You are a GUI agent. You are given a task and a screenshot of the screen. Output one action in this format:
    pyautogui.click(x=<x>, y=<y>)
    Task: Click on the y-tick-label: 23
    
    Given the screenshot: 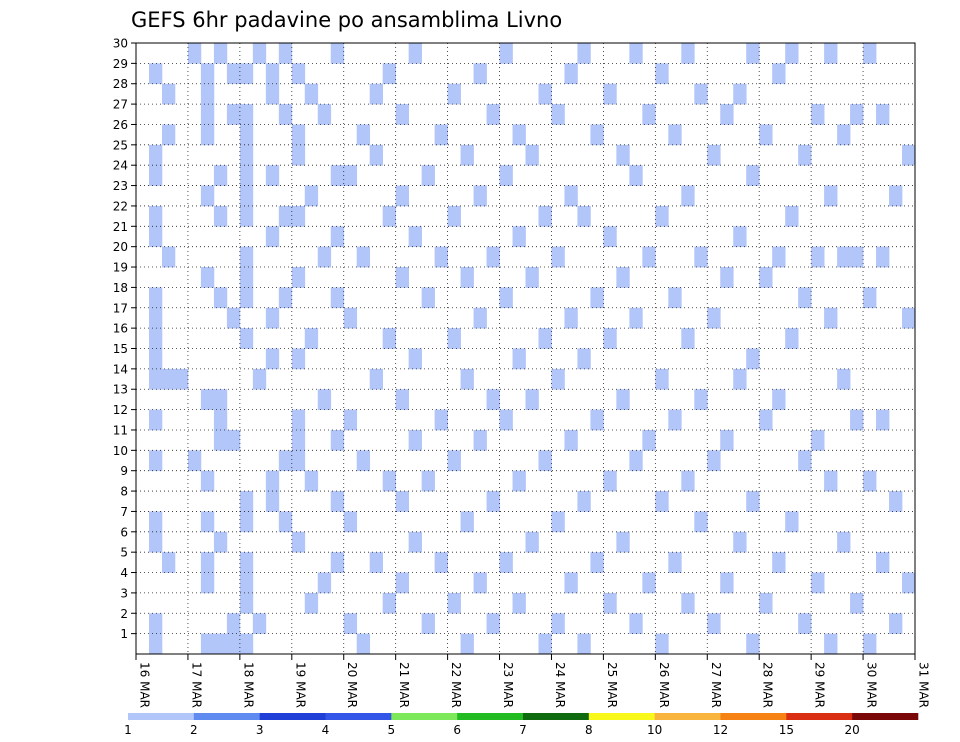 What is the action you would take?
    pyautogui.click(x=120, y=186)
    